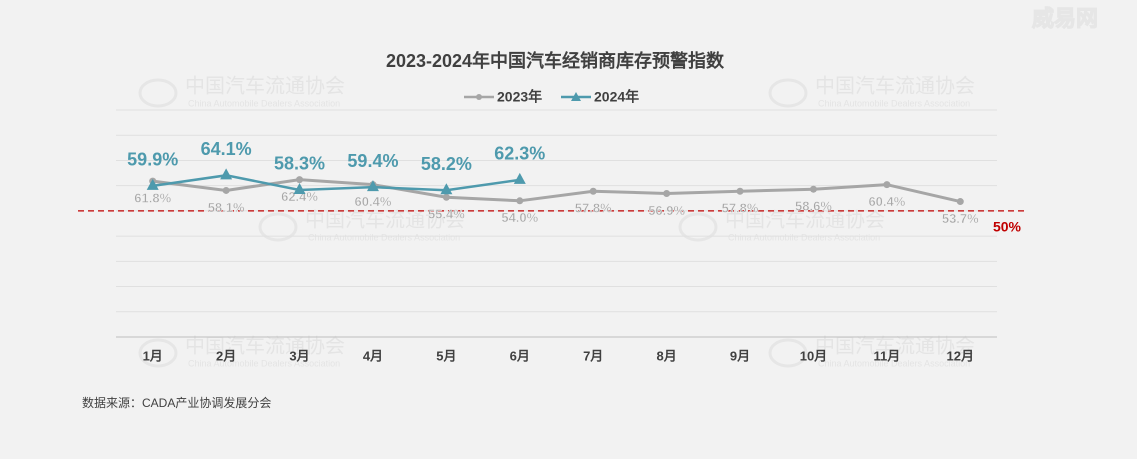 The image size is (1137, 459). I want to click on data-label: 62.3%, so click(519, 154).